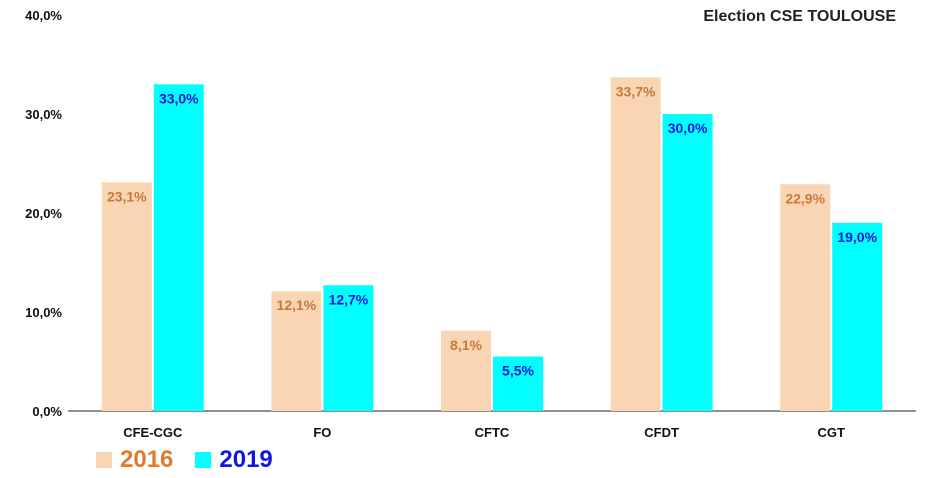  I want to click on data-label: 8,1%, so click(466, 345).